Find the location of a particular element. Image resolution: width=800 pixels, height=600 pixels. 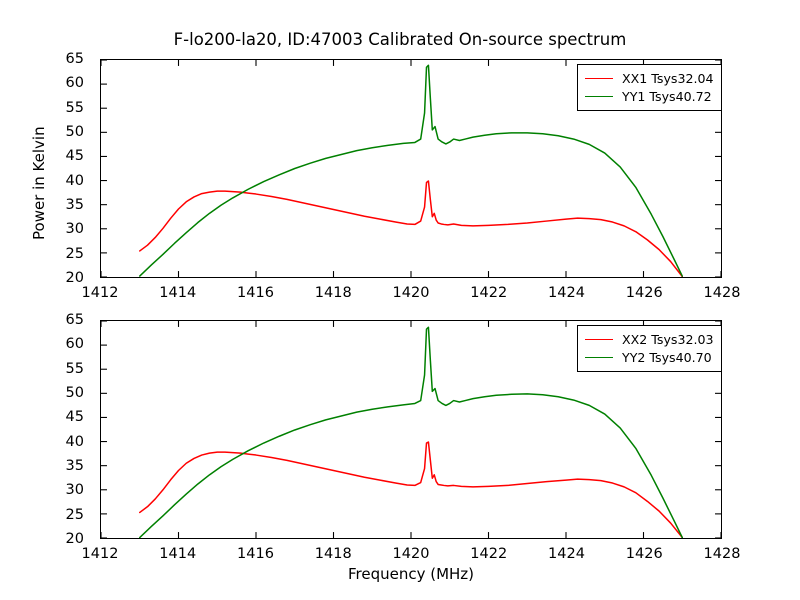

legend-item: XX1 Tsys32.04 is located at coordinates (649, 78).